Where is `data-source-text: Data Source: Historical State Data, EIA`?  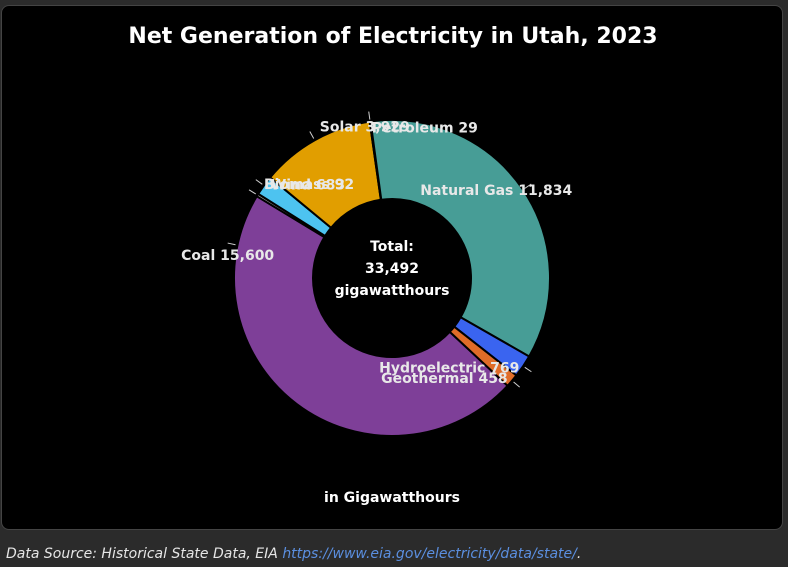
data-source-text: Data Source: Historical State Data, EIA is located at coordinates (144, 554).